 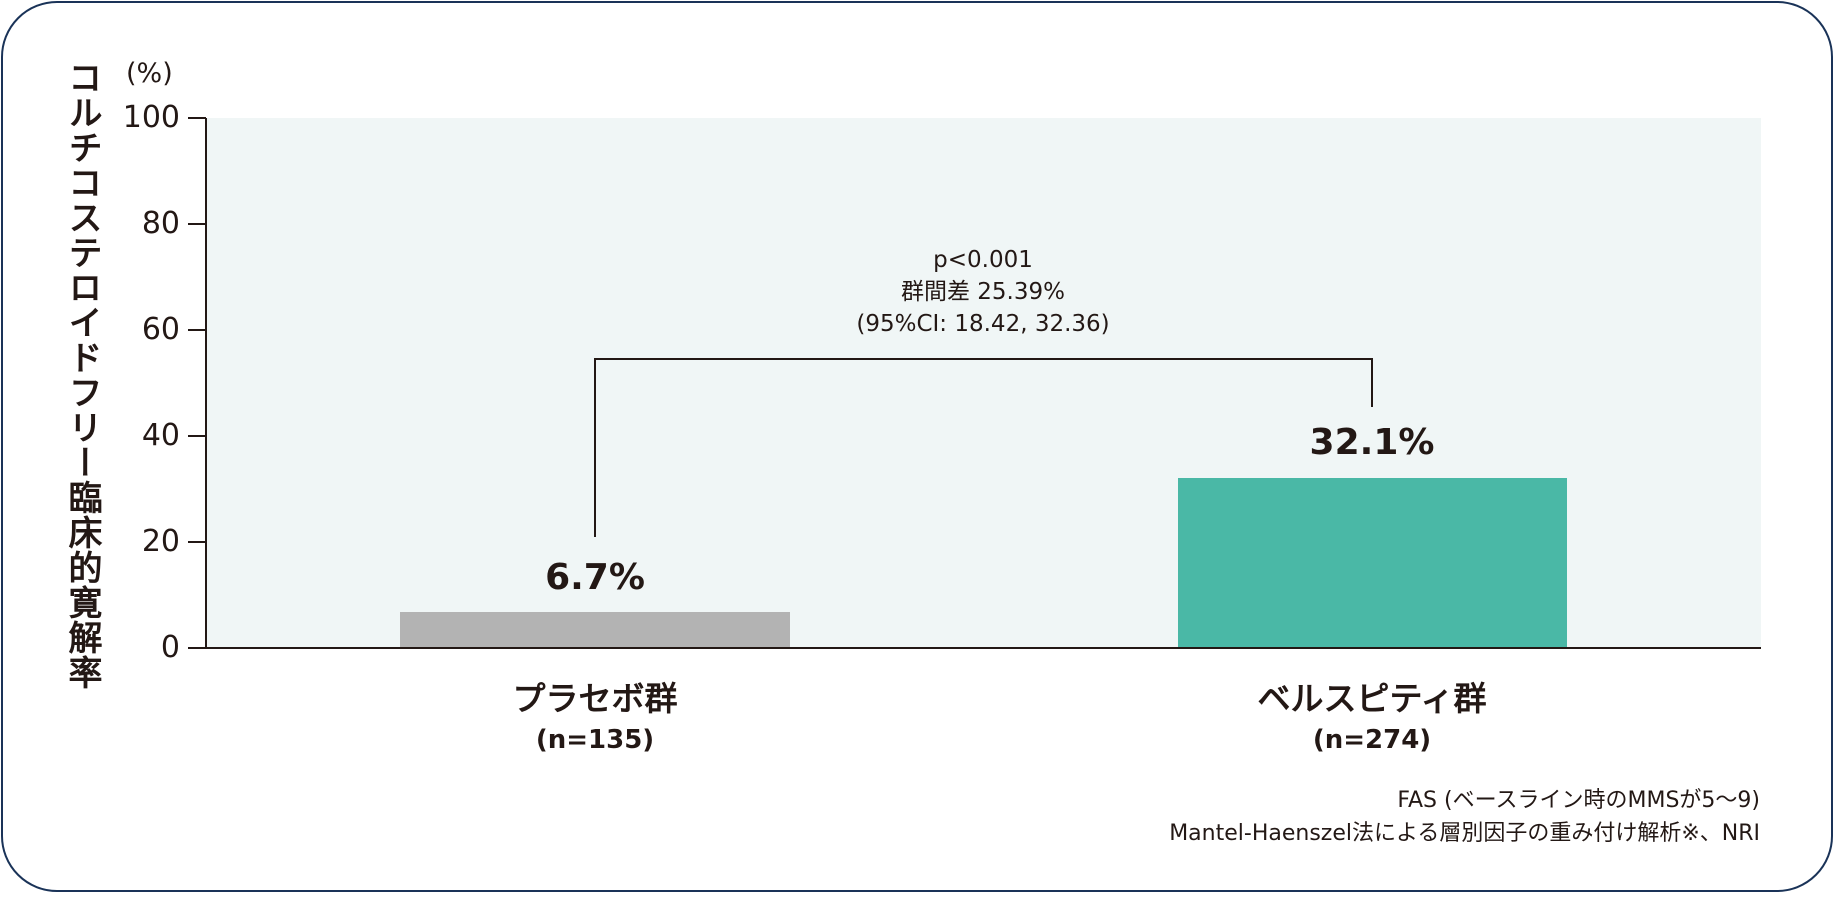 I want to click on bar-velspiti, so click(x=1372, y=562).